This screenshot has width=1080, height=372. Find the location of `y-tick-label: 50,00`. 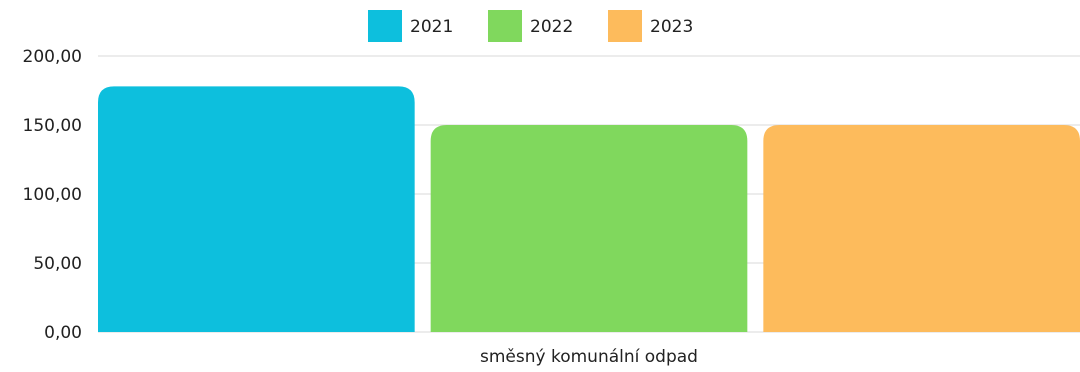

y-tick-label: 50,00 is located at coordinates (57, 264).